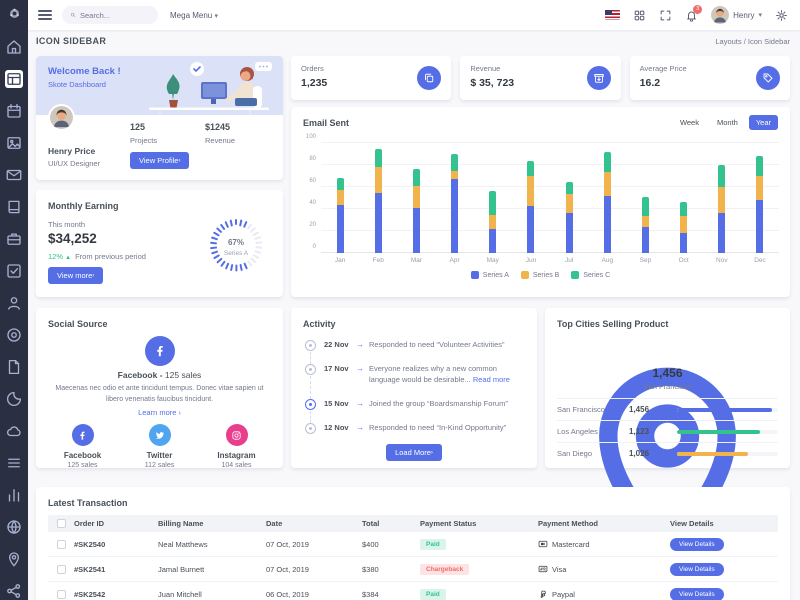 This screenshot has width=800, height=600. I want to click on sidebar-item-user, so click(14, 303).